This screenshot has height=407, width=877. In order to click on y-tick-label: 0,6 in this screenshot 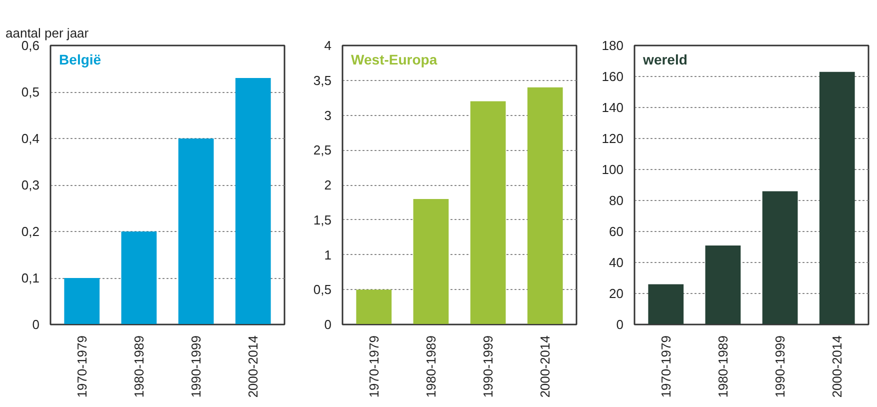, I will do `click(30, 45)`.